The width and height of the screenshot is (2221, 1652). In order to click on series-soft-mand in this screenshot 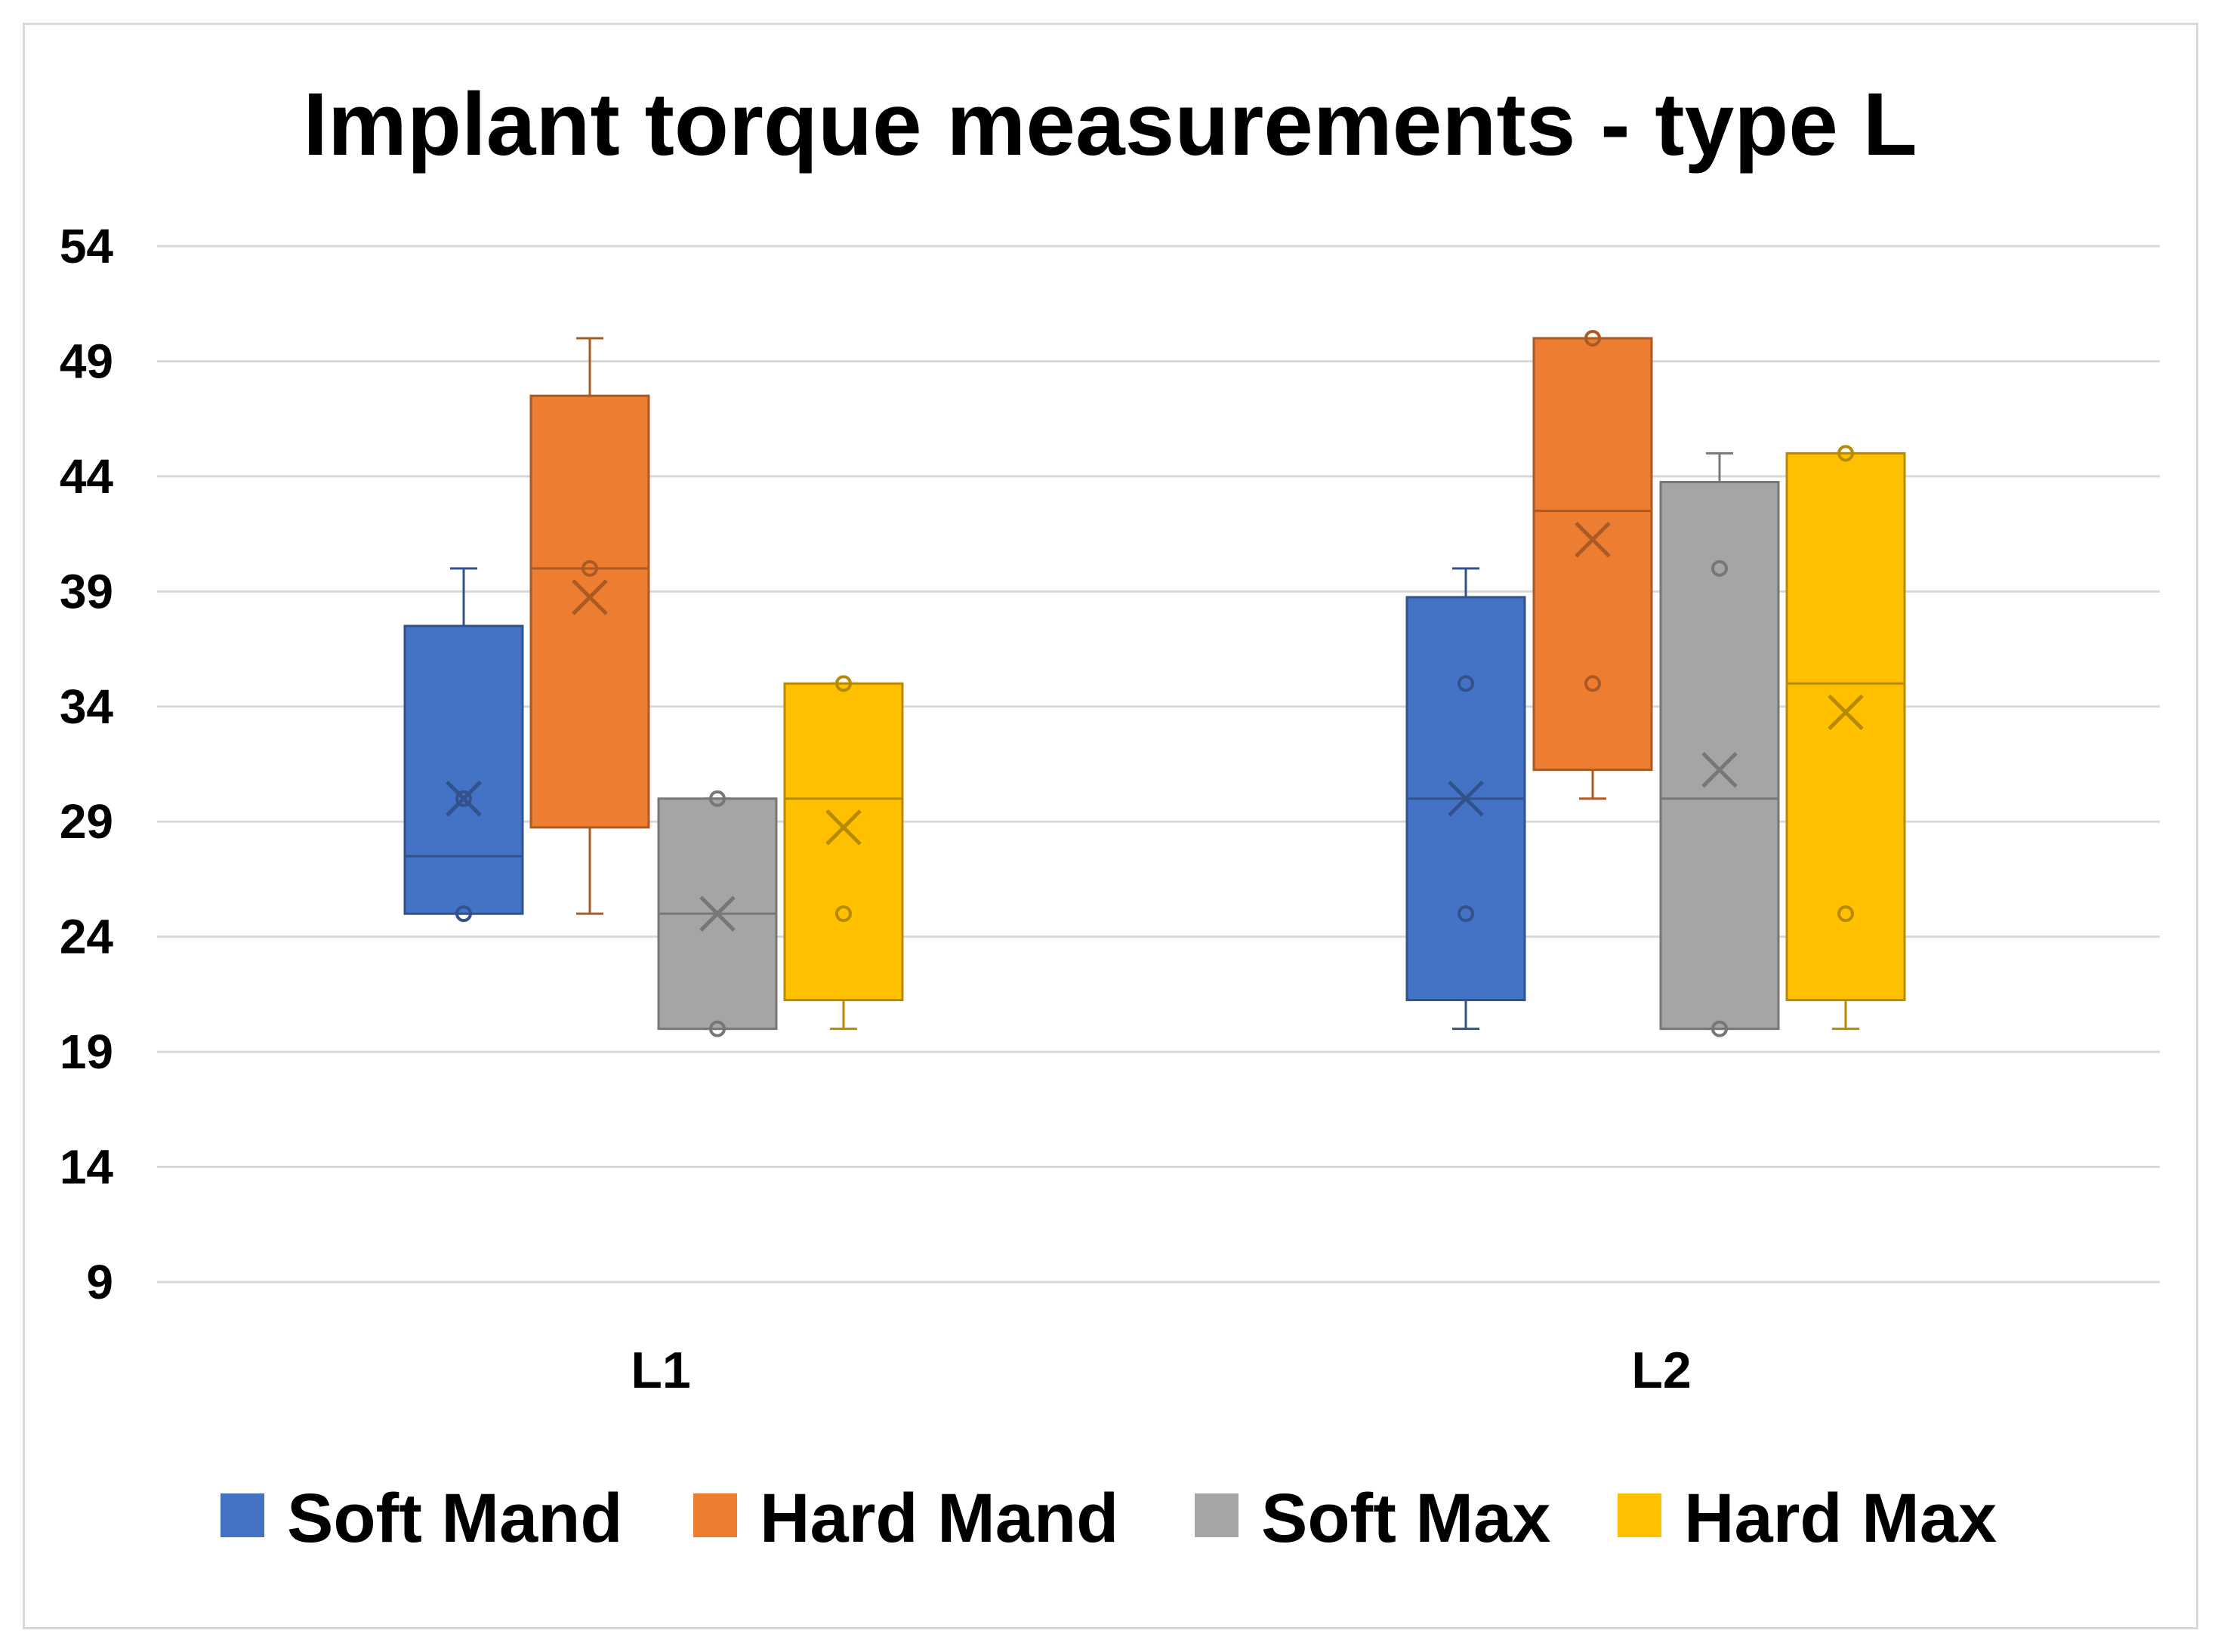, I will do `click(965, 799)`.